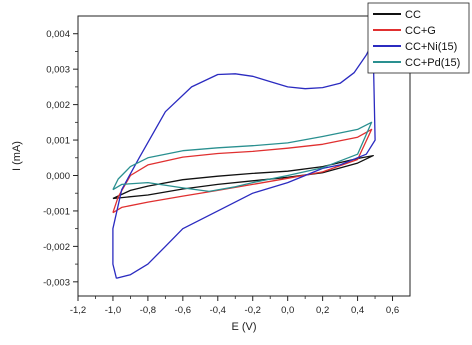 The image size is (472, 345). Describe the element at coordinates (322, 310) in the screenshot. I see `x-tick-label: 0,2` at that location.